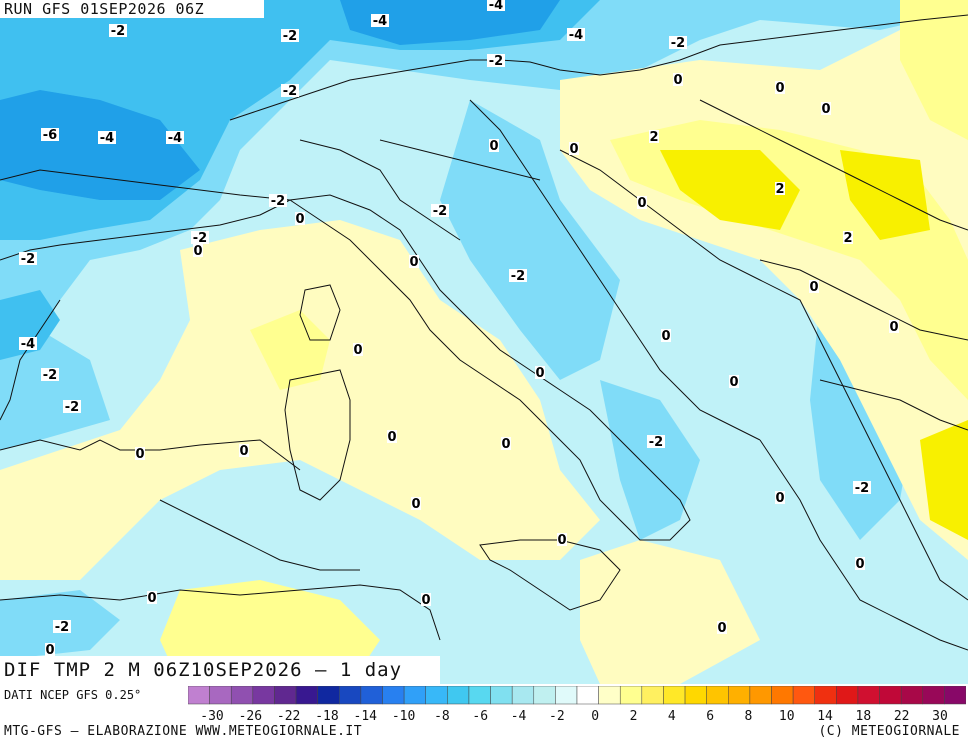  What do you see at coordinates (940, 716) in the screenshot?
I see `legend-label: 30` at bounding box center [940, 716].